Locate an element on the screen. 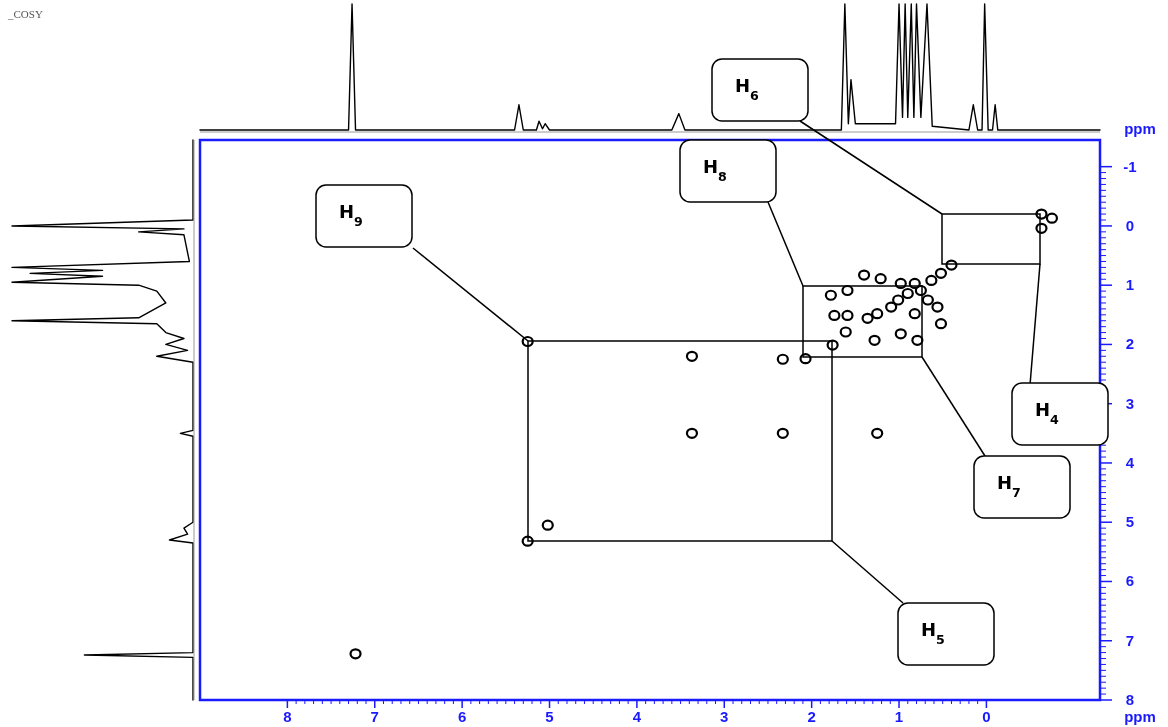 This screenshot has width=1168, height=727. x-tick-label: 4 is located at coordinates (637, 716).